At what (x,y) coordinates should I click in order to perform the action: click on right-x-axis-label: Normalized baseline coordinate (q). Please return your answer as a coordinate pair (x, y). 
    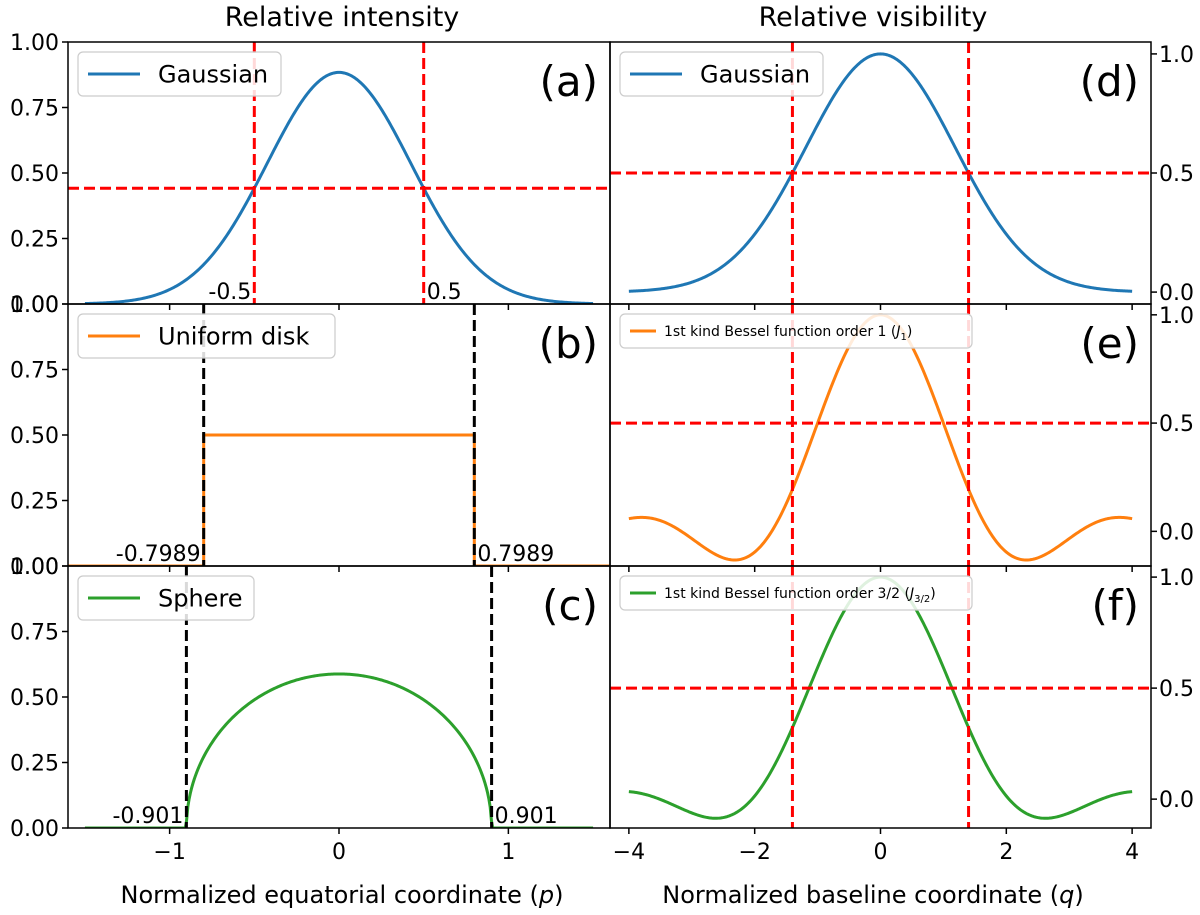
    Looking at the image, I should click on (873, 895).